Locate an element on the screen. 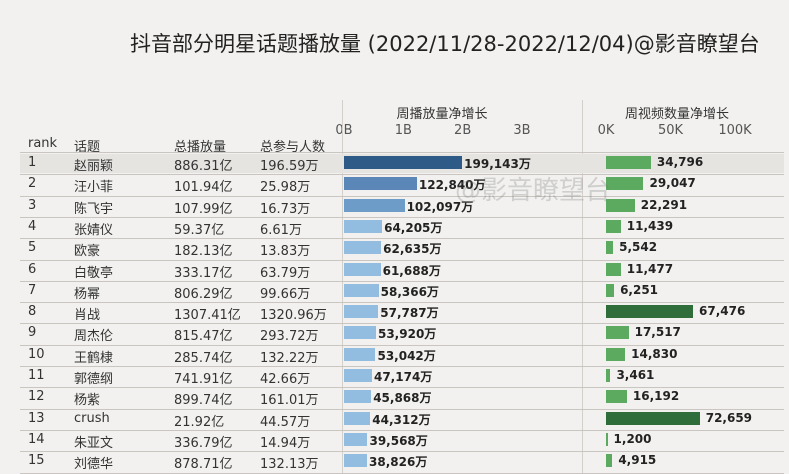 The height and width of the screenshot is (474, 789). total-plays-cell: 1307.41亿 is located at coordinates (207, 316).